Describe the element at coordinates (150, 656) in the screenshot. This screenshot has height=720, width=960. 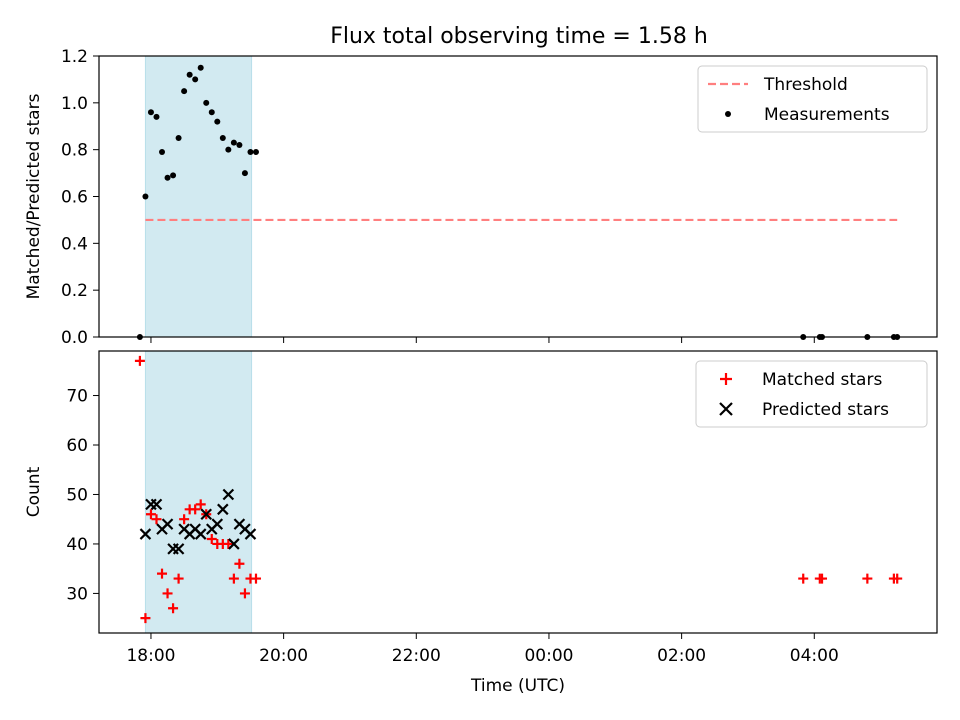
I see `x-tick-label: 18:00` at that location.